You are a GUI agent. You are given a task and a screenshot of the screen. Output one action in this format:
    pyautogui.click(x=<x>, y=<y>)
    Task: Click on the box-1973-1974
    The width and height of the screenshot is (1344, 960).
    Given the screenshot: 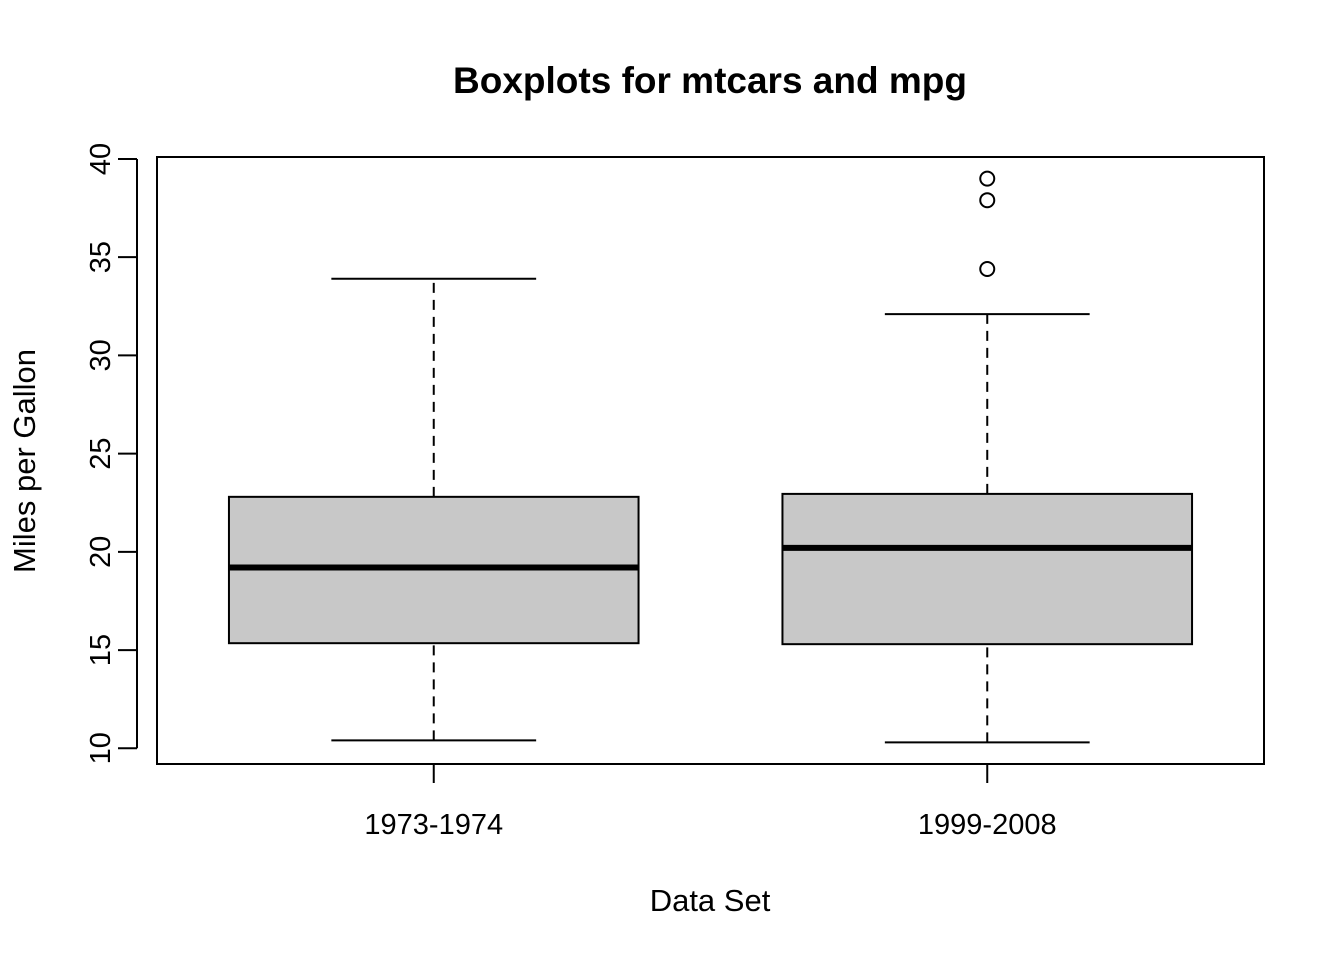 What is the action you would take?
    pyautogui.click(x=433, y=509)
    